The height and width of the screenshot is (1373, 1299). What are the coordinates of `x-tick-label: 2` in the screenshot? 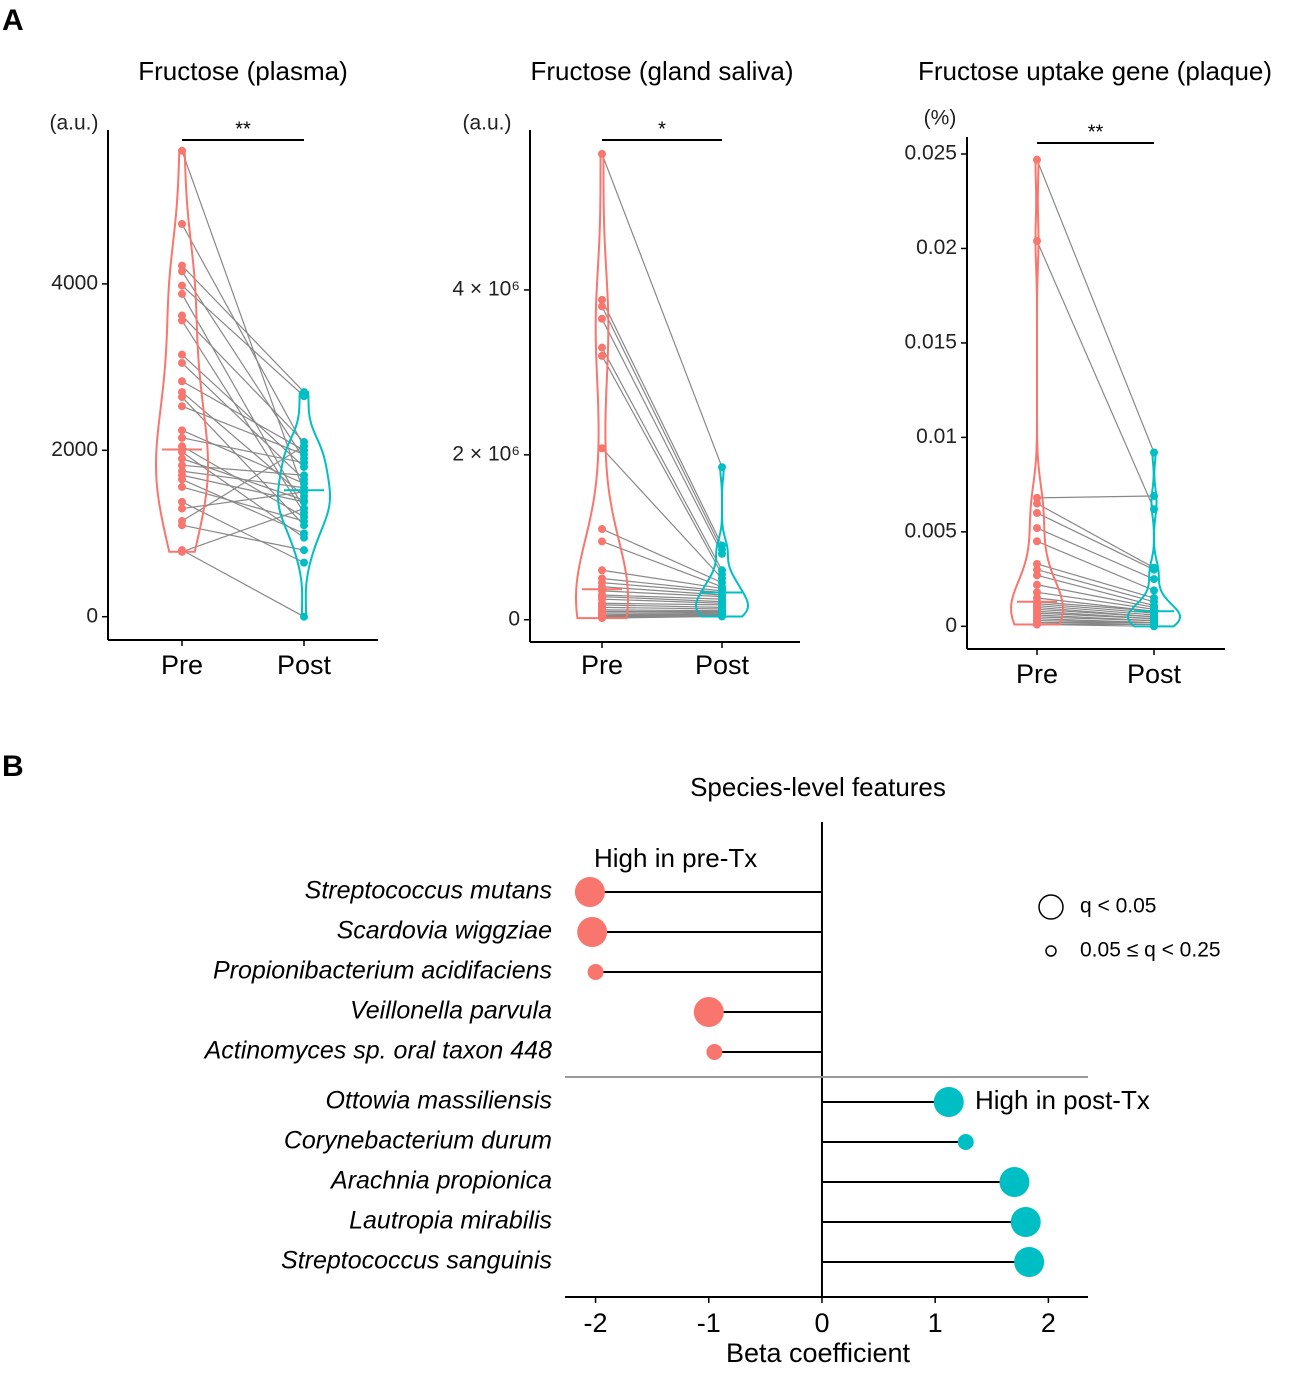 It's located at (1048, 1323).